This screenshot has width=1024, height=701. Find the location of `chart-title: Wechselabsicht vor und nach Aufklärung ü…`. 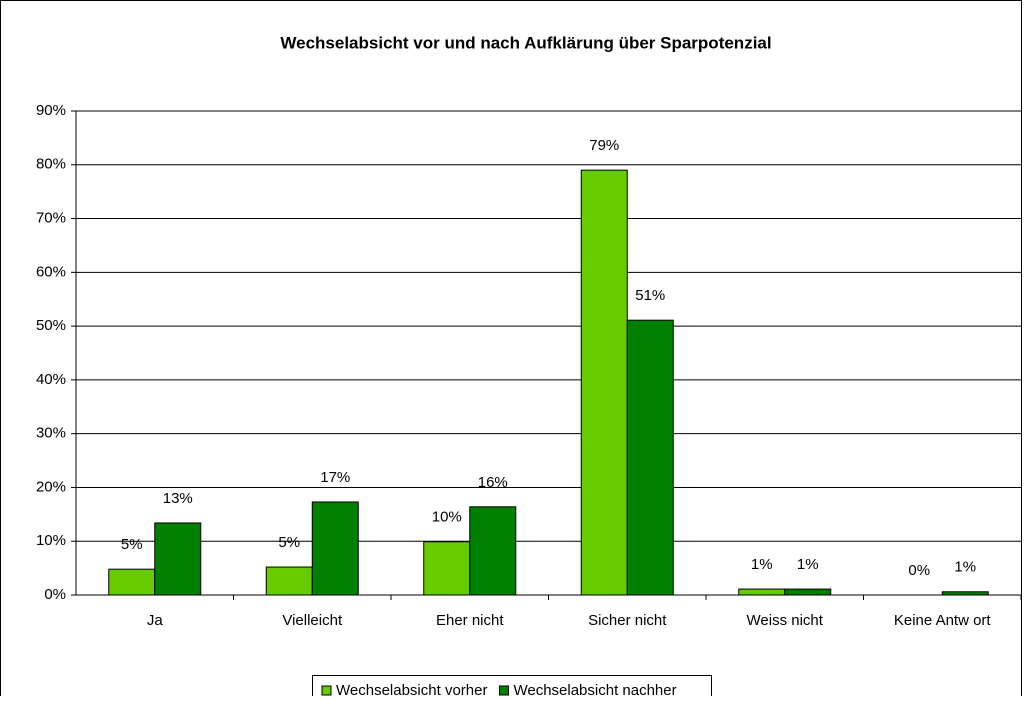

chart-title: Wechselabsicht vor und nach Aufklärung ü… is located at coordinates (525, 42).